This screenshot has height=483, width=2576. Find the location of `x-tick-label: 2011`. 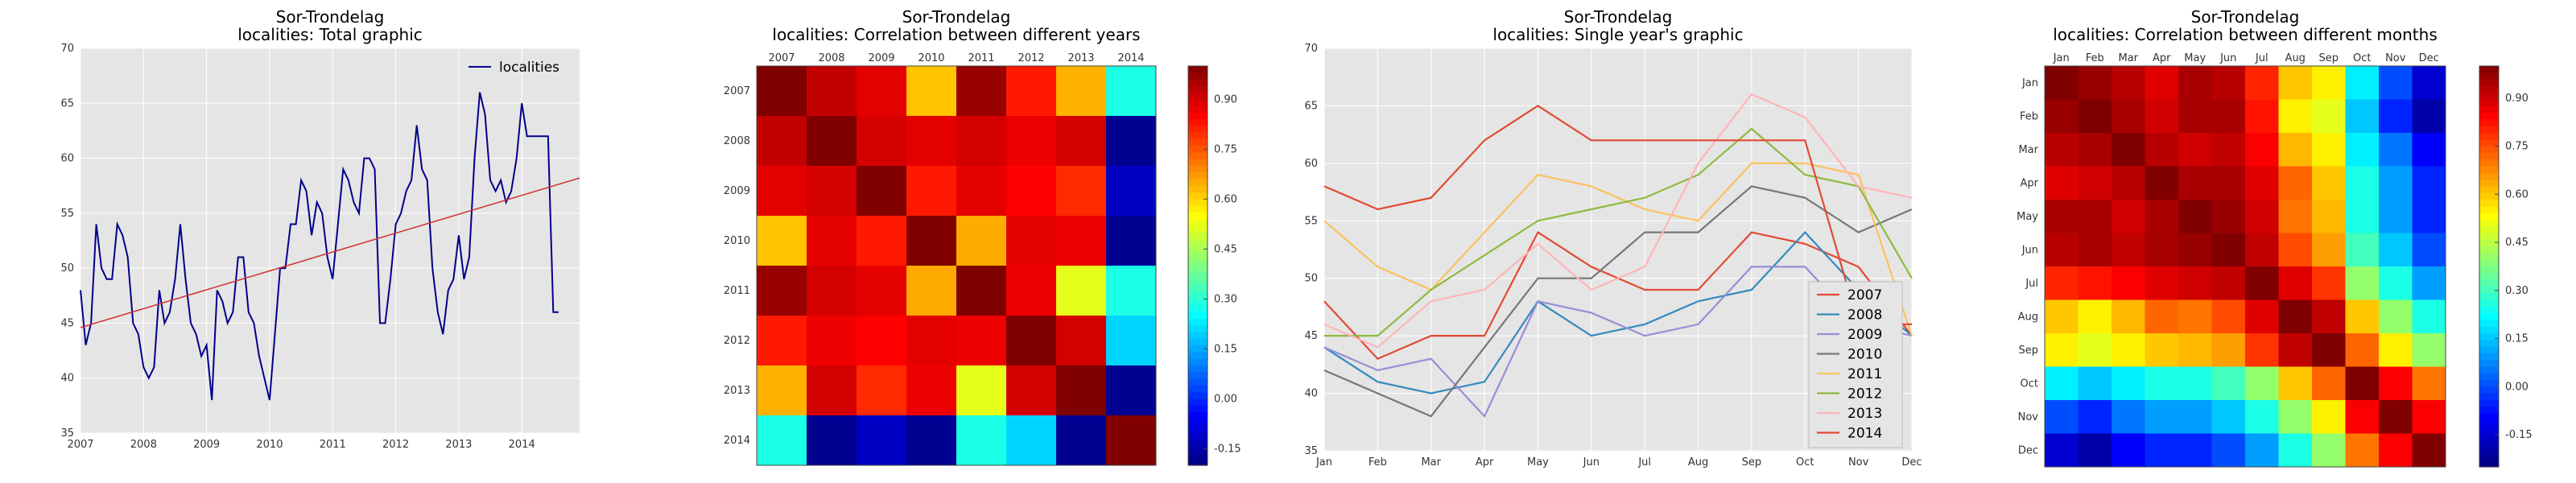

x-tick-label: 2011 is located at coordinates (333, 445).